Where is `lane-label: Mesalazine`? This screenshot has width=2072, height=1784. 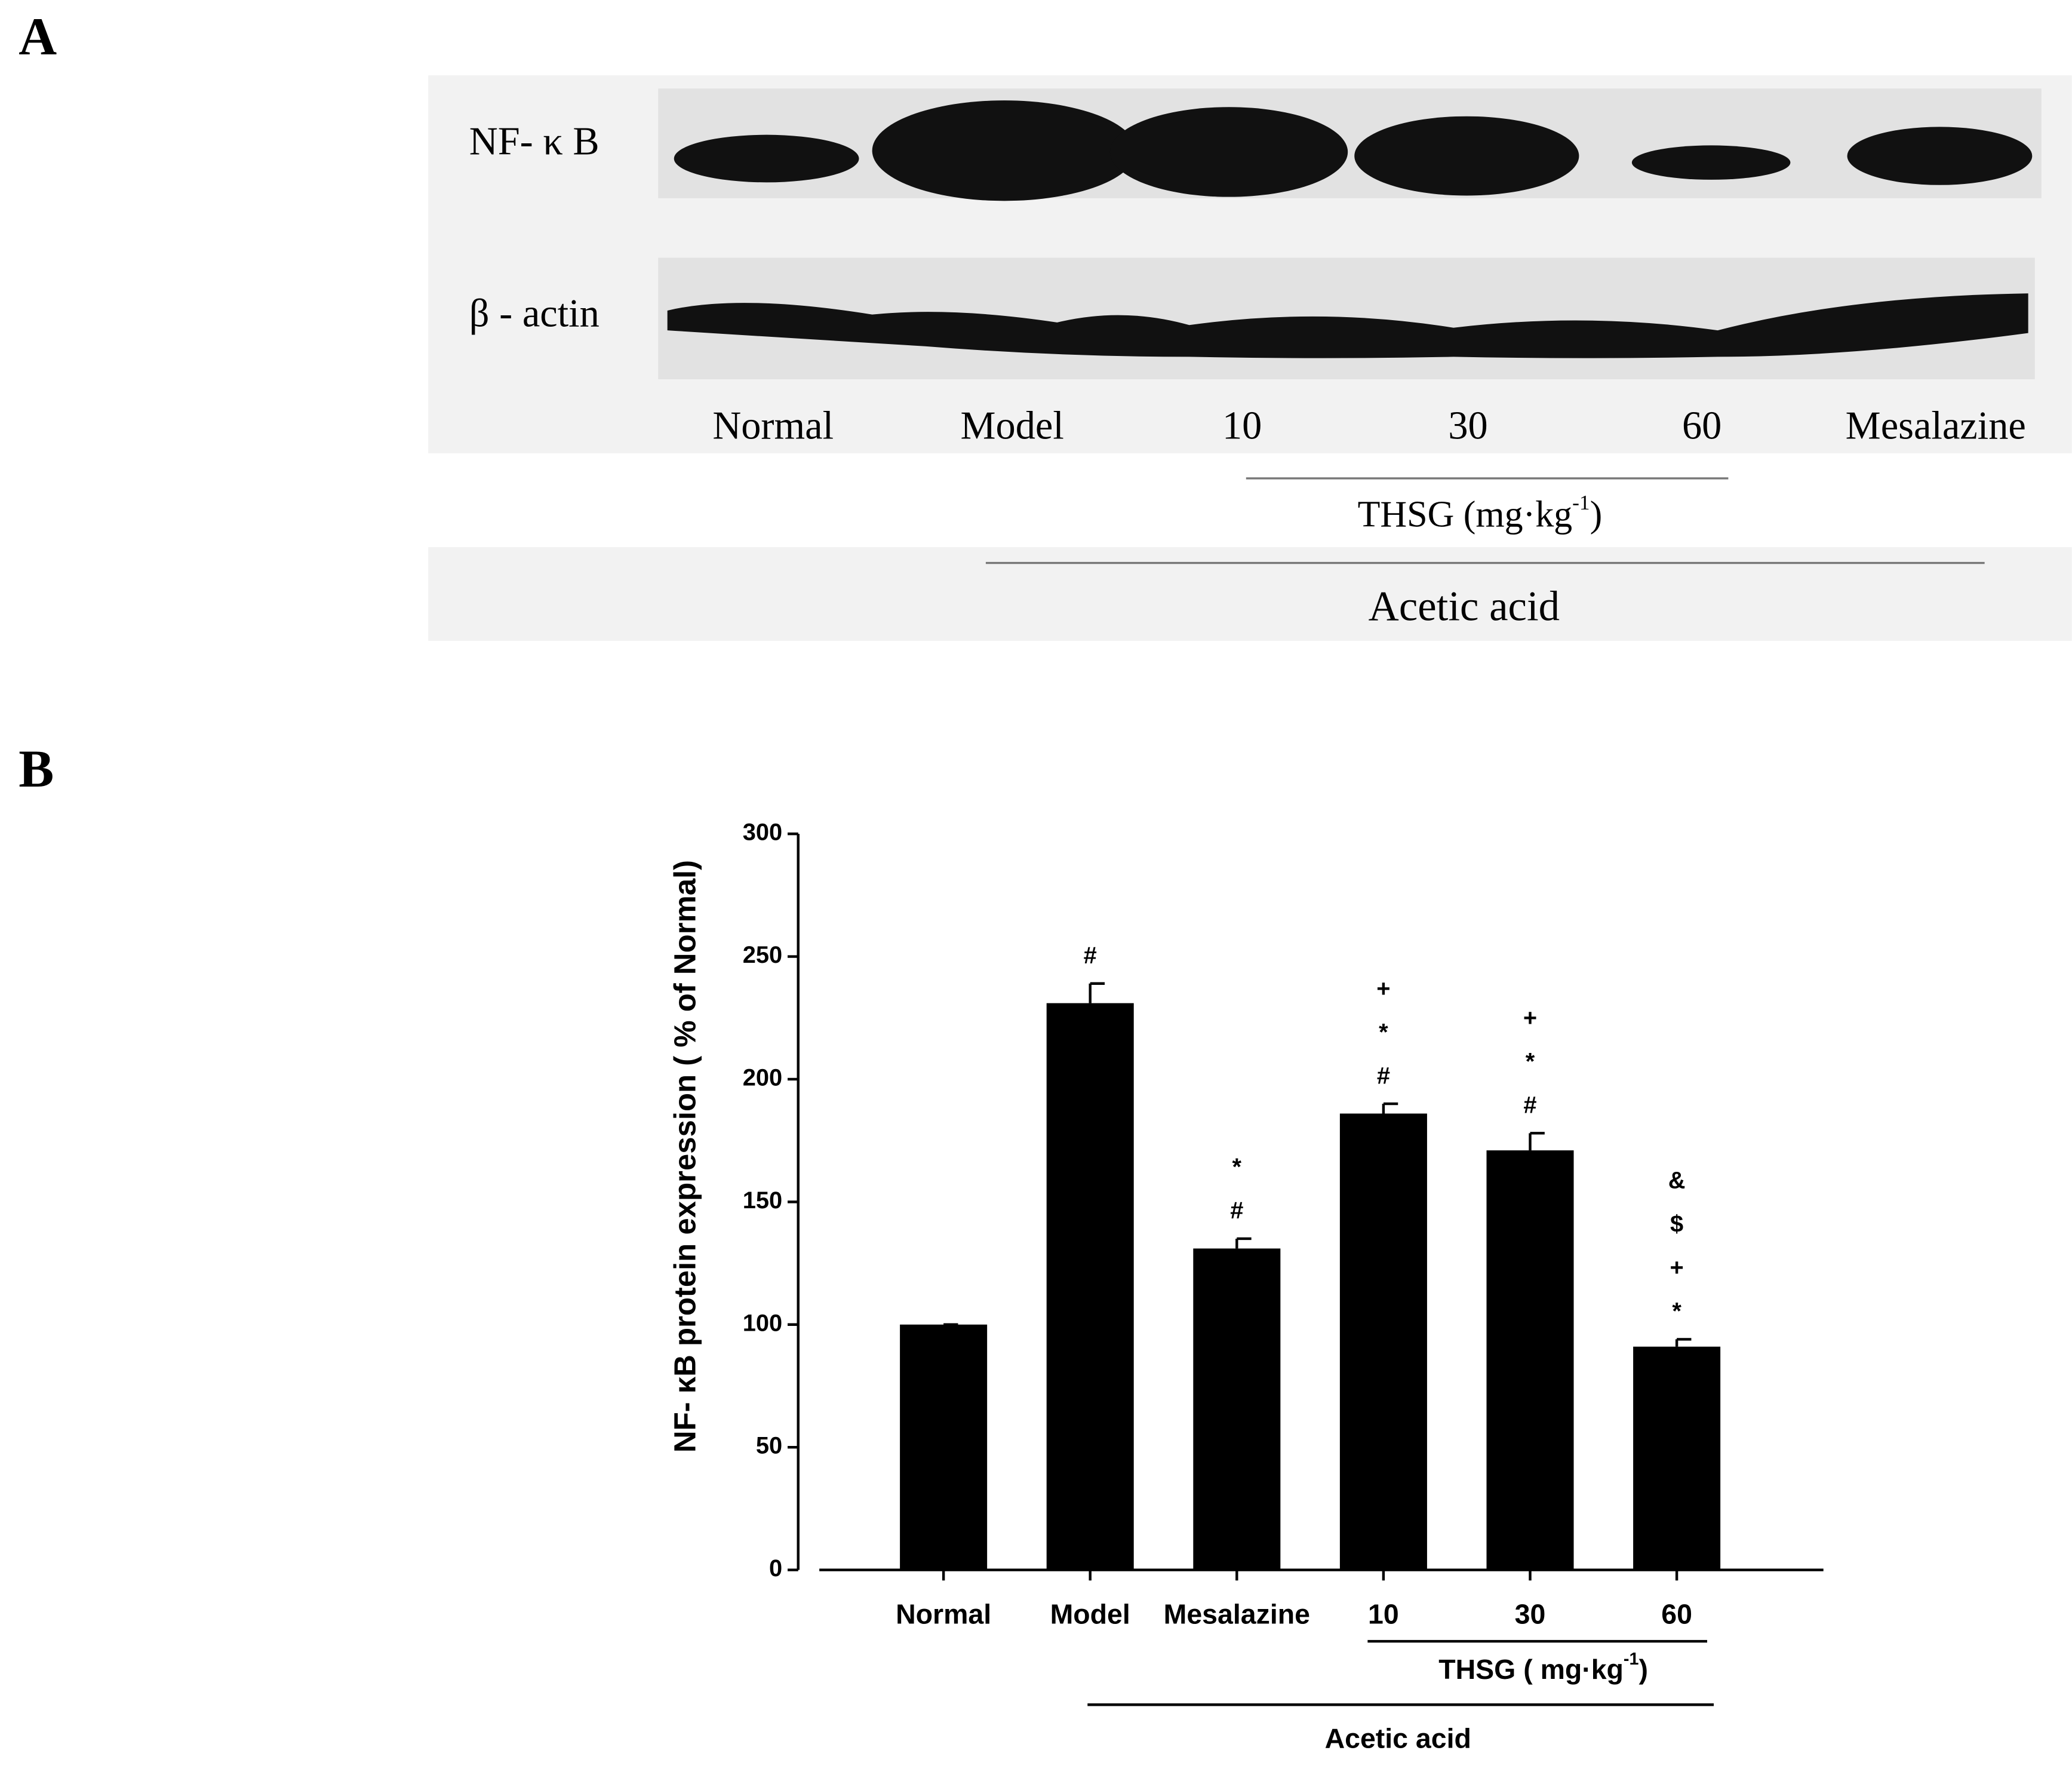 lane-label: Mesalazine is located at coordinates (1936, 425).